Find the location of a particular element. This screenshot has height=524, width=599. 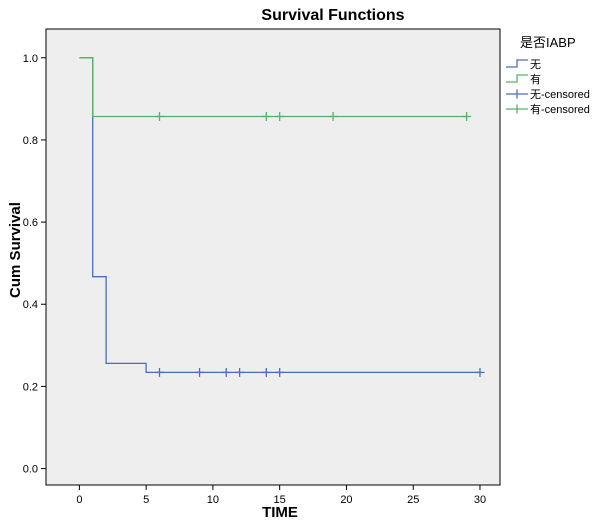

legend-label: 无 is located at coordinates (535, 65).